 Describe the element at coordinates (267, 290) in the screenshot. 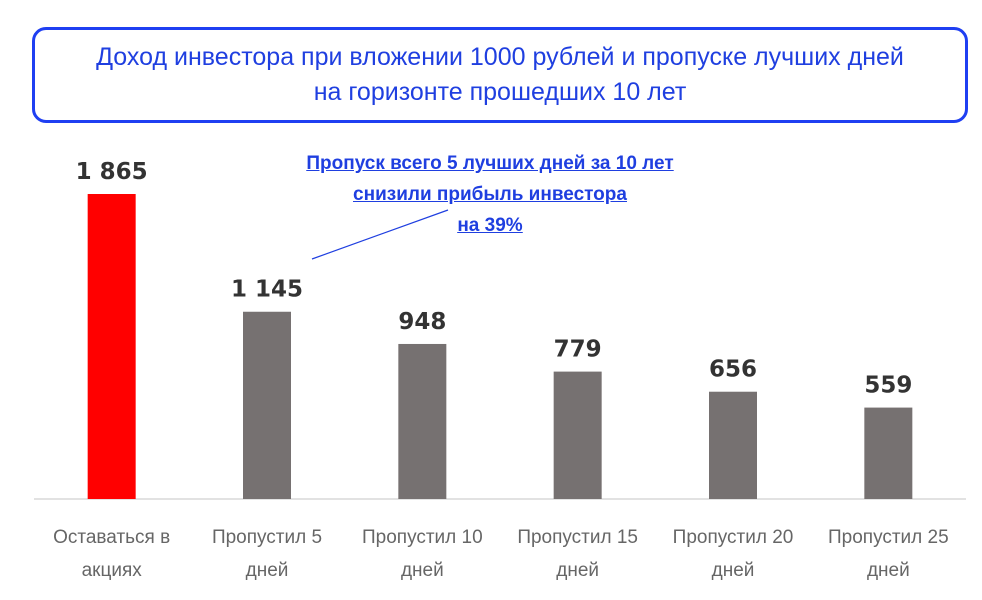

I see `data-label: 1 145` at that location.